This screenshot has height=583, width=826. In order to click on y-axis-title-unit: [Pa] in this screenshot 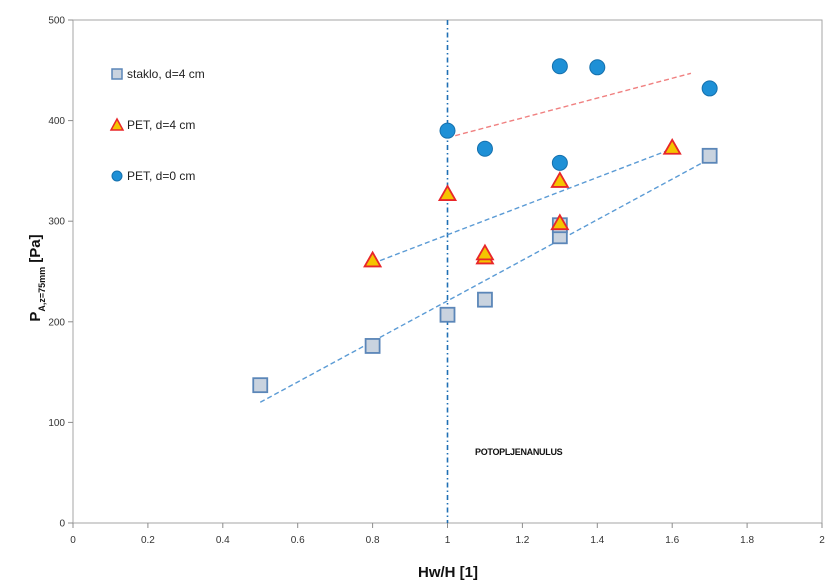, I will do `click(35, 250)`.